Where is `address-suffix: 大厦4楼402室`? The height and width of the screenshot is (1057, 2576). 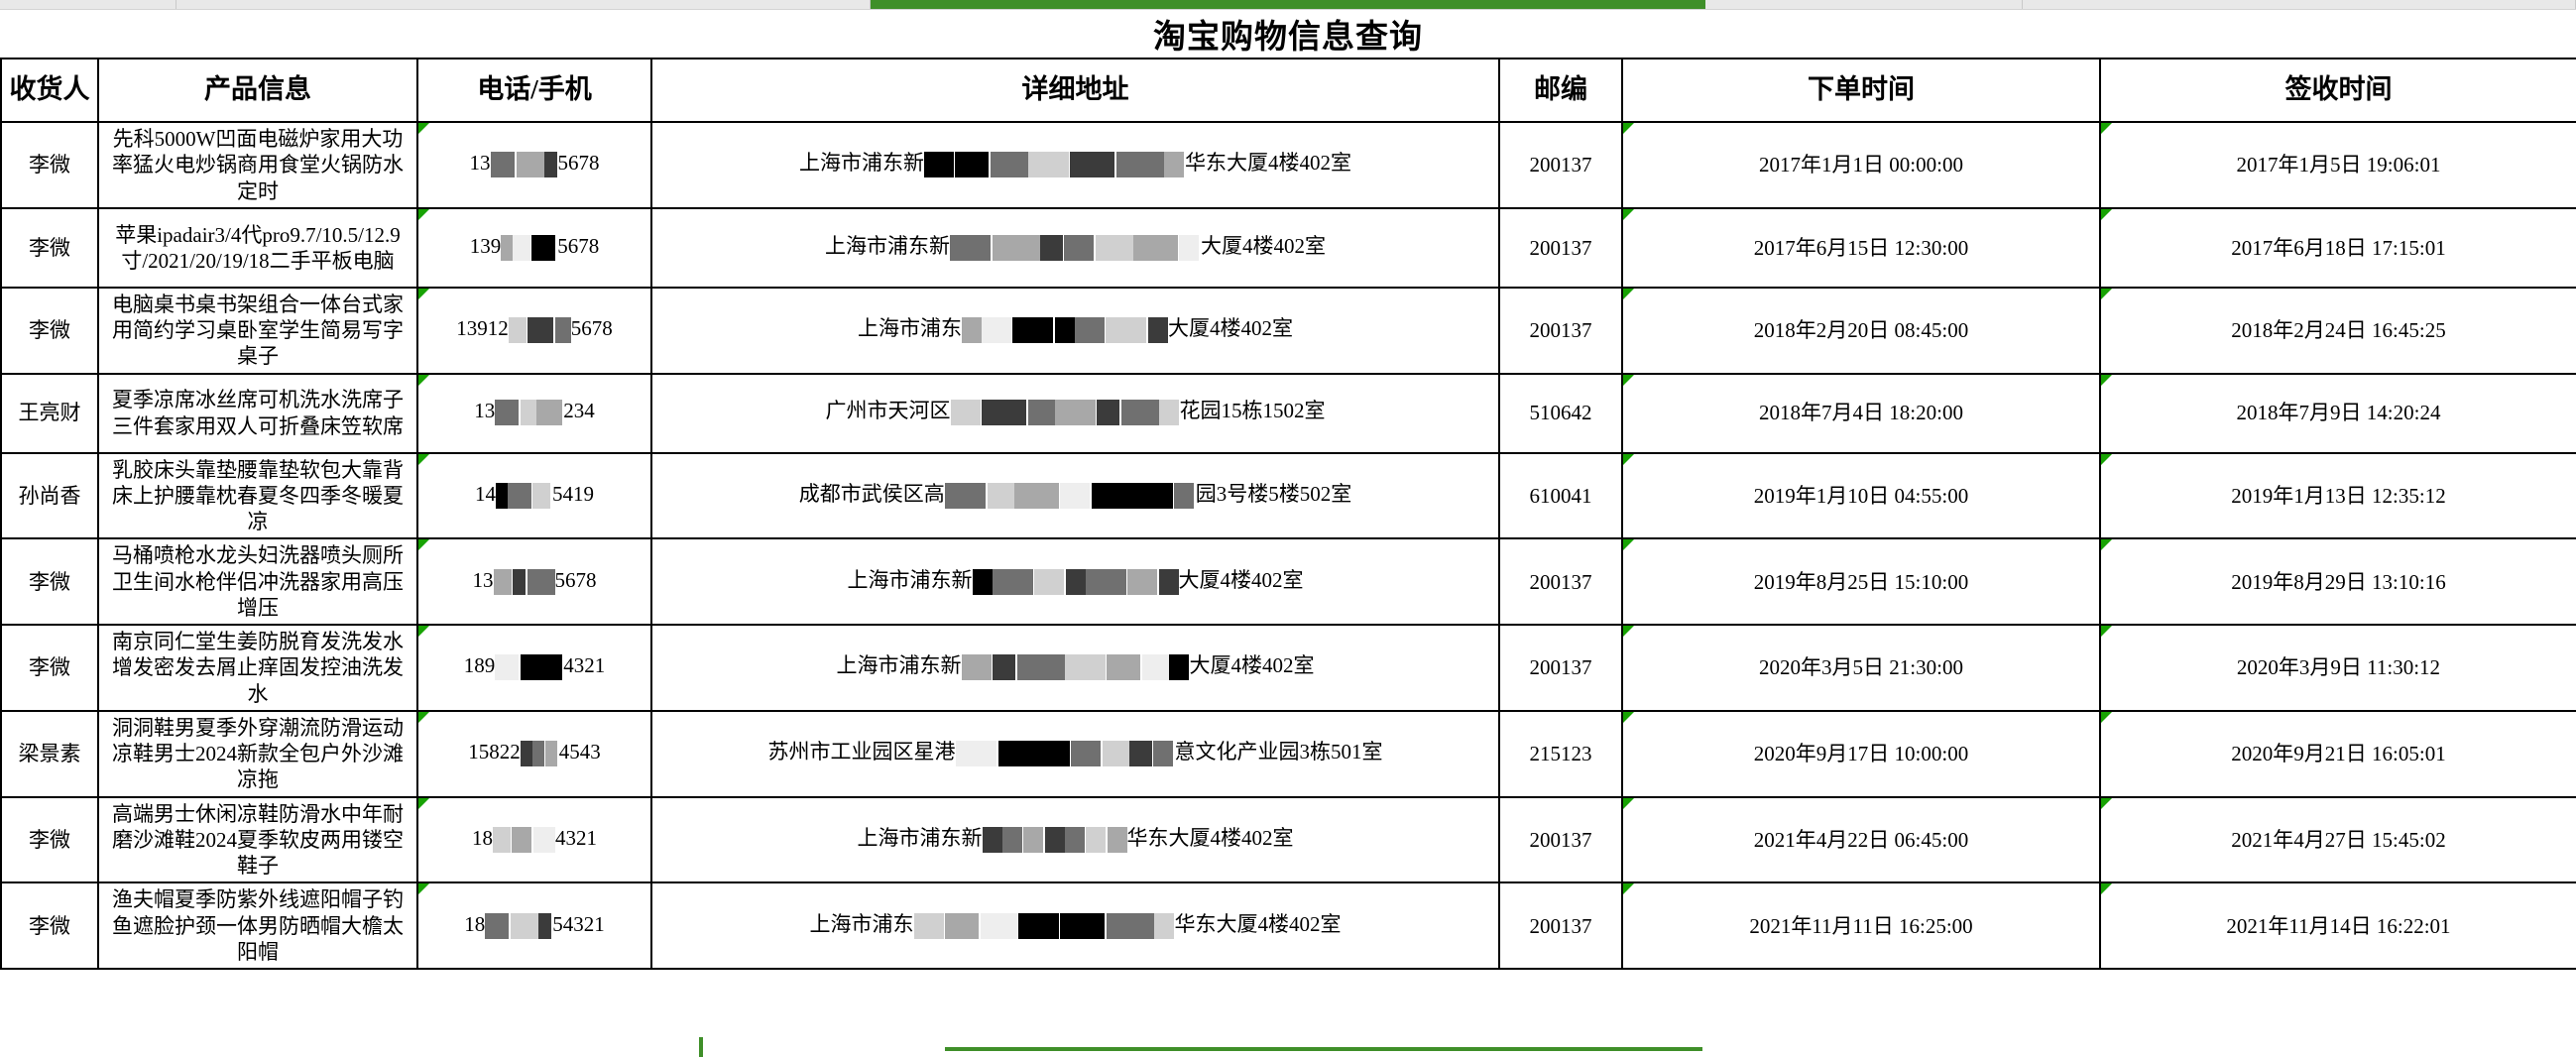
address-suffix: 大厦4楼402室 is located at coordinates (1230, 328).